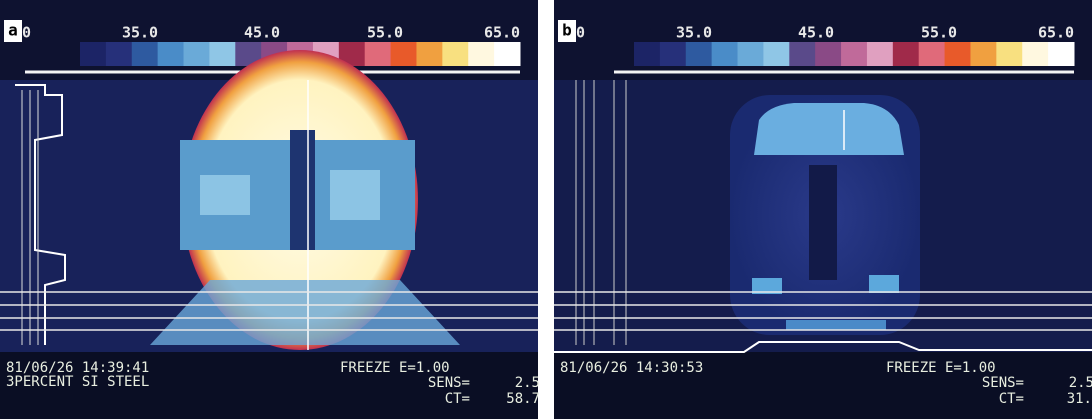 Image resolution: width=1092 pixels, height=419 pixels. I want to click on base-region, so click(305, 312).